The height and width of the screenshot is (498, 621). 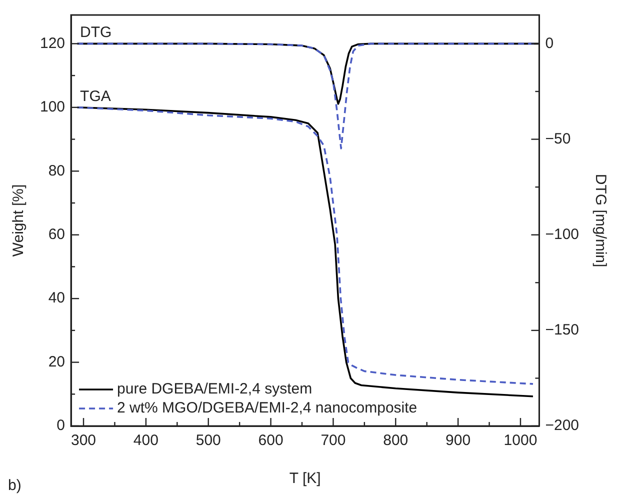 I want to click on x-axis-title: T [K], so click(x=305, y=479).